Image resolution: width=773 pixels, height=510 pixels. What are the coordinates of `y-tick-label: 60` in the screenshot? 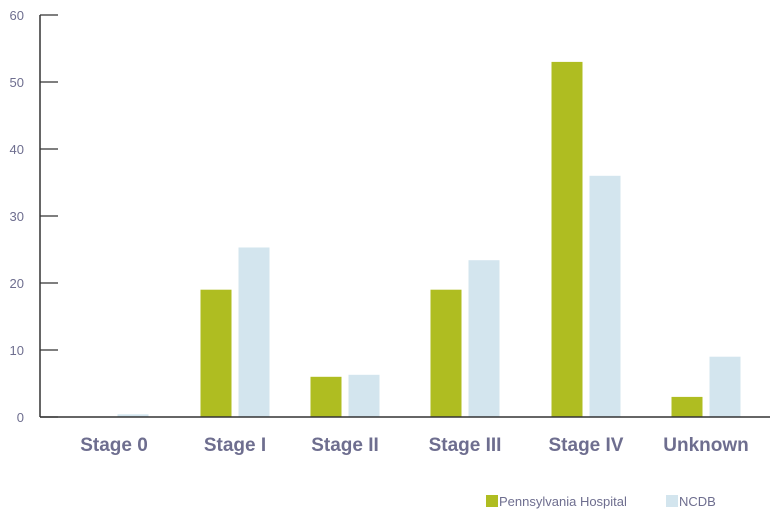 It's located at (17, 15).